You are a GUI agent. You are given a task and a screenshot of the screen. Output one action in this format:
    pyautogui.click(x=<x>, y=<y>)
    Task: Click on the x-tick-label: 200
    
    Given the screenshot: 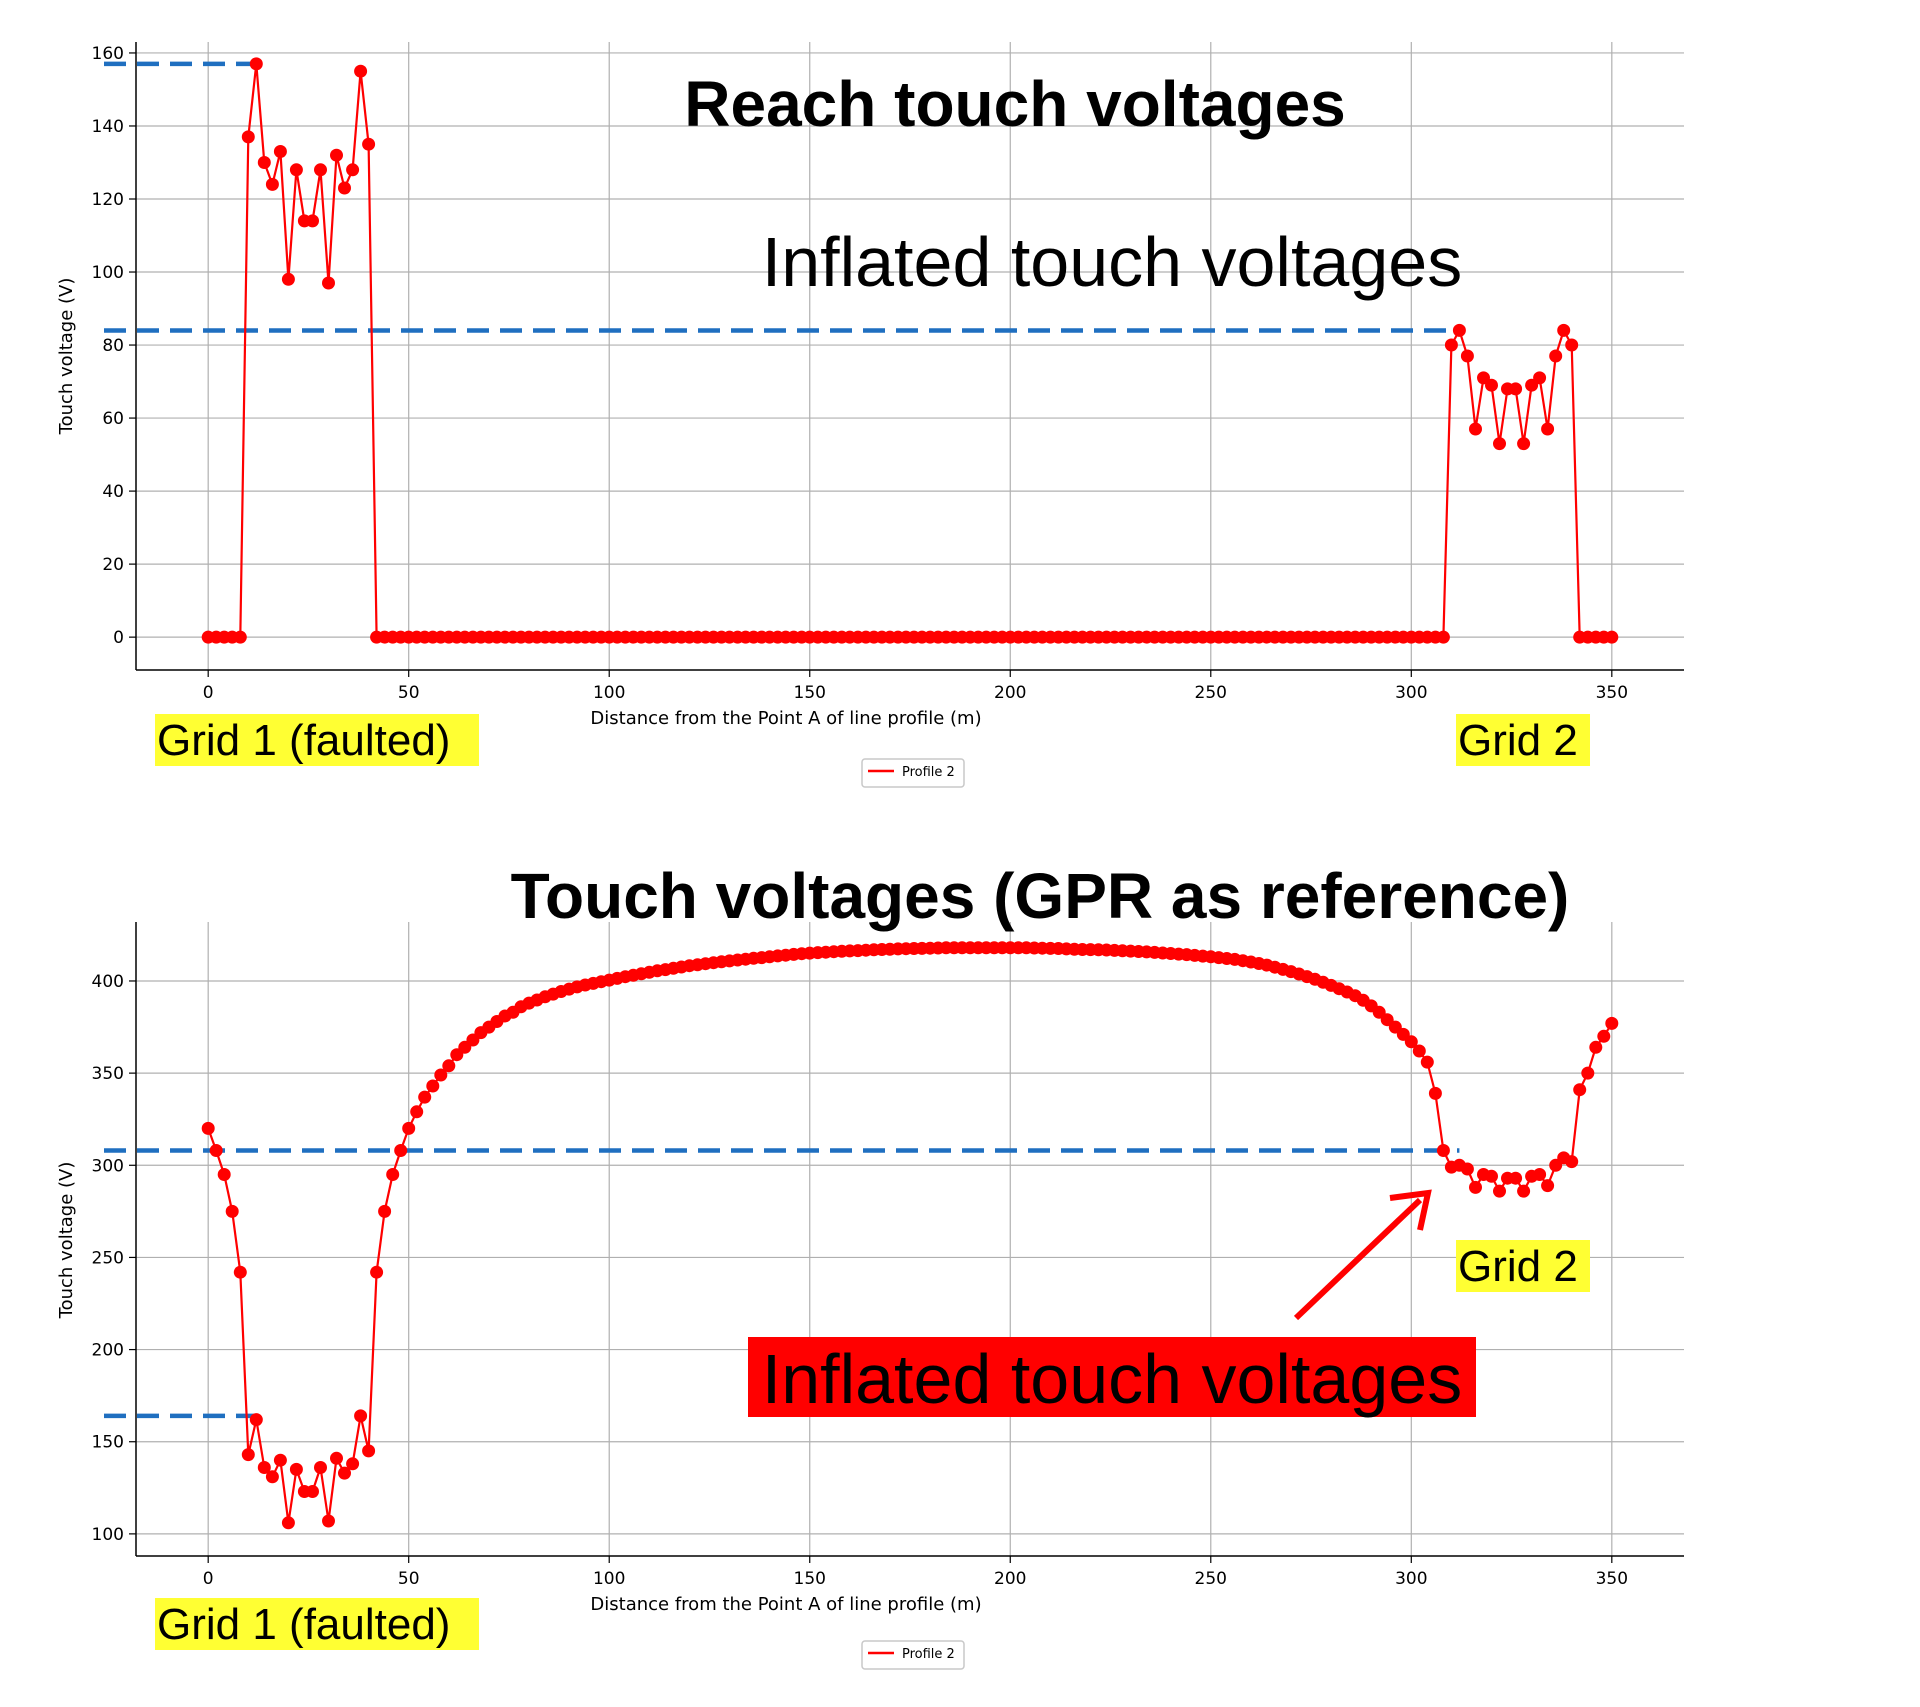 What is the action you would take?
    pyautogui.click(x=1010, y=693)
    